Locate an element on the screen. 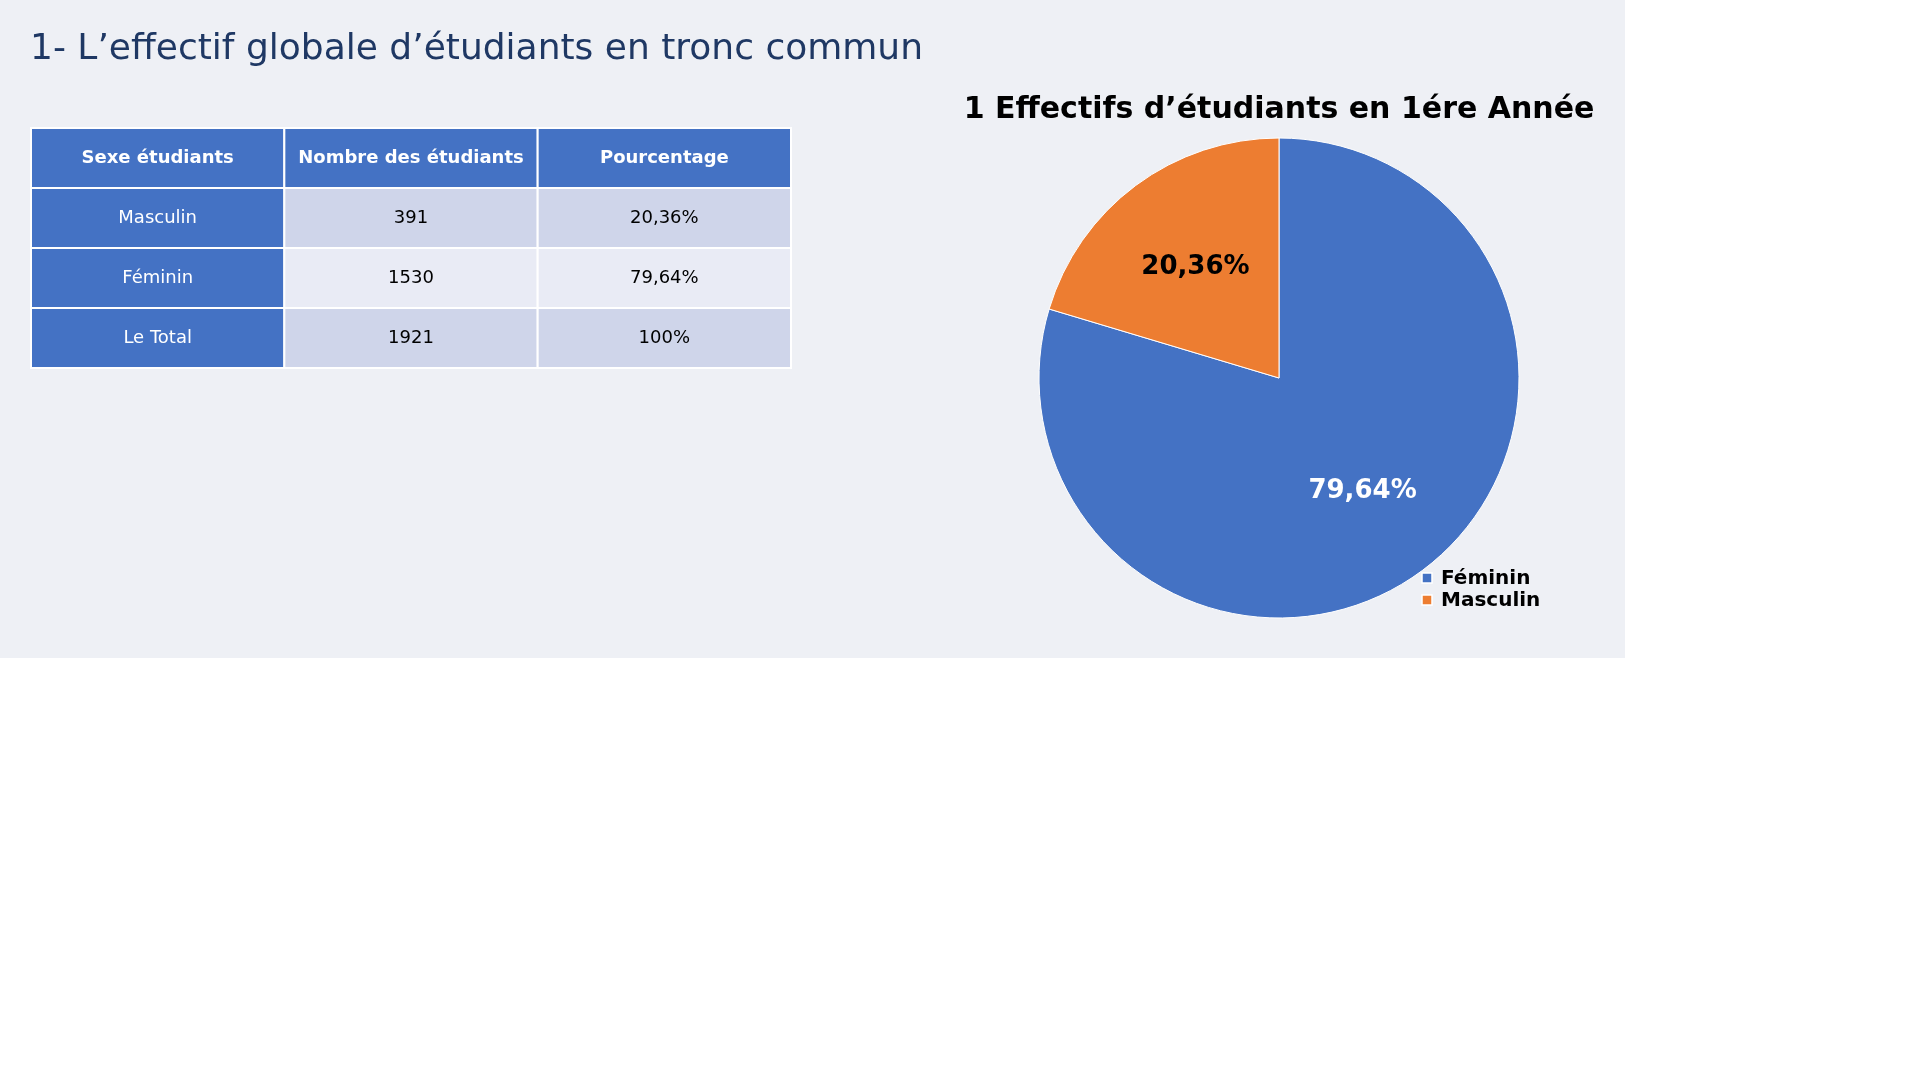 The width and height of the screenshot is (1920, 1080). text: Sexe étudiants is located at coordinates (157, 156).